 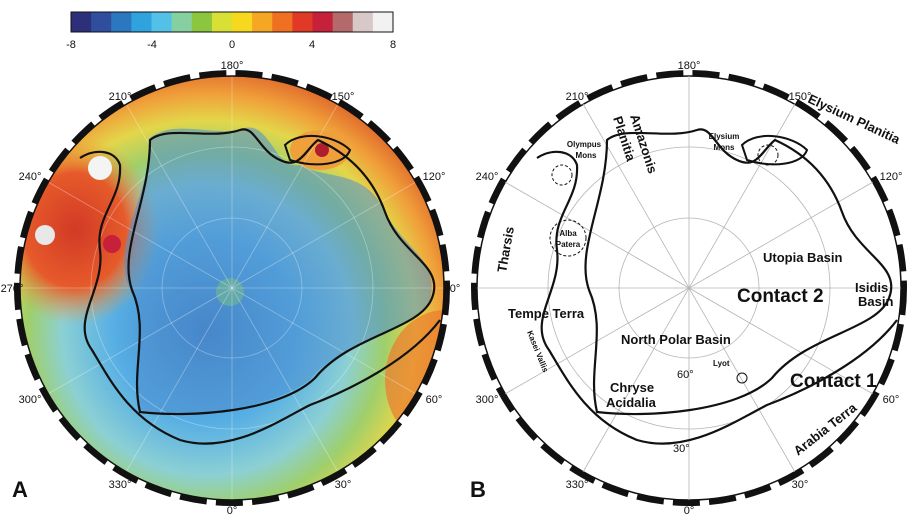 What do you see at coordinates (312, 45) in the screenshot?
I see `colorbar-tick: 4` at bounding box center [312, 45].